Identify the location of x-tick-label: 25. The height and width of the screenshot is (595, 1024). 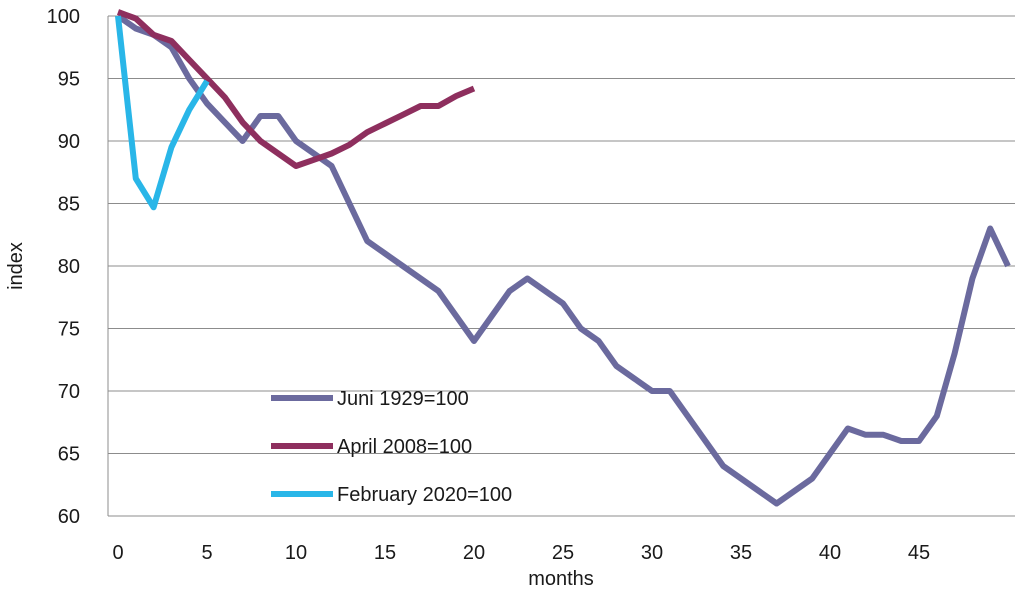
(563, 553).